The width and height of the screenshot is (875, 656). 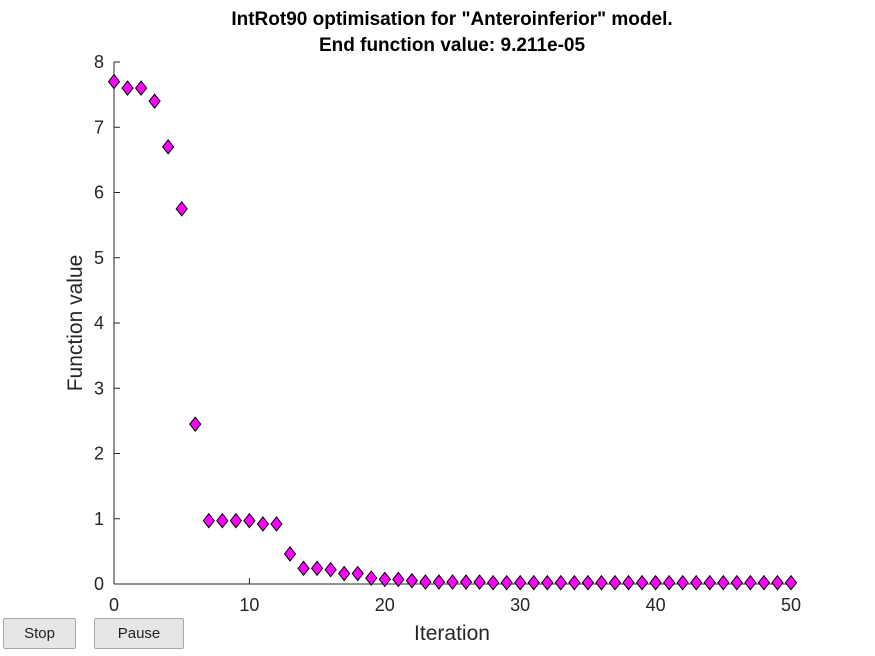 What do you see at coordinates (452, 633) in the screenshot?
I see `x-axis-label: Iteration` at bounding box center [452, 633].